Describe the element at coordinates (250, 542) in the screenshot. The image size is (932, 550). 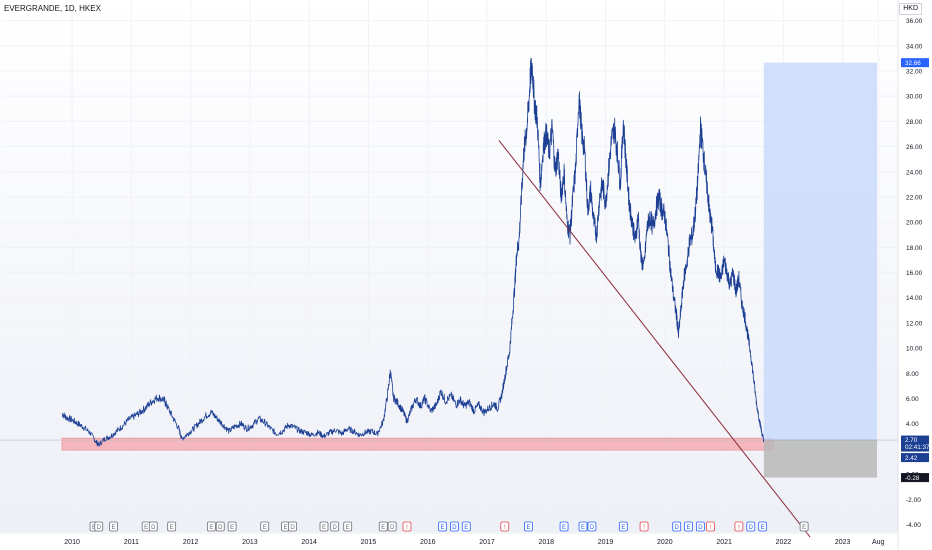
I see `time-axis-label: 2013` at that location.